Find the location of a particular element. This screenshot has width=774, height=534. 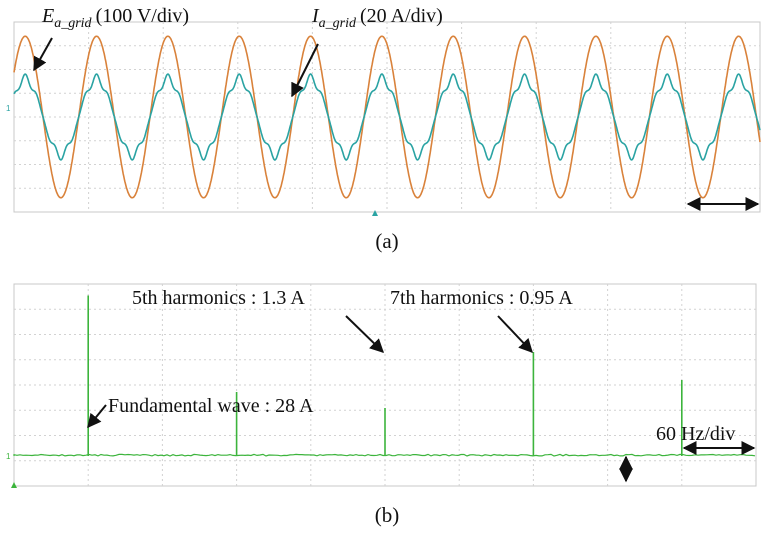

frequency-scale-label: 60 Hz/div is located at coordinates (695, 434).